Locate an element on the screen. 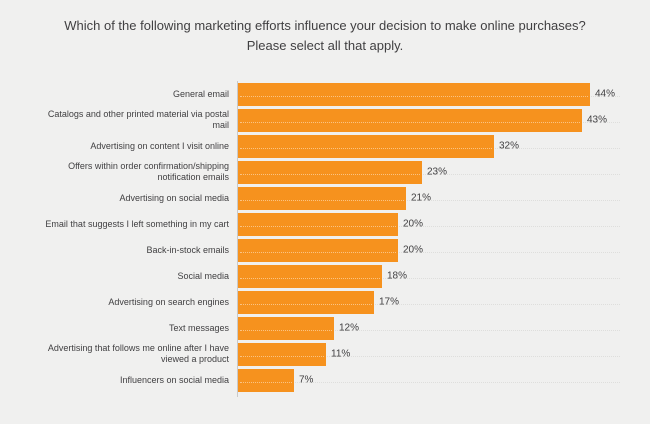 Image resolution: width=650 pixels, height=424 pixels. bar-track: 43% is located at coordinates (443, 120).